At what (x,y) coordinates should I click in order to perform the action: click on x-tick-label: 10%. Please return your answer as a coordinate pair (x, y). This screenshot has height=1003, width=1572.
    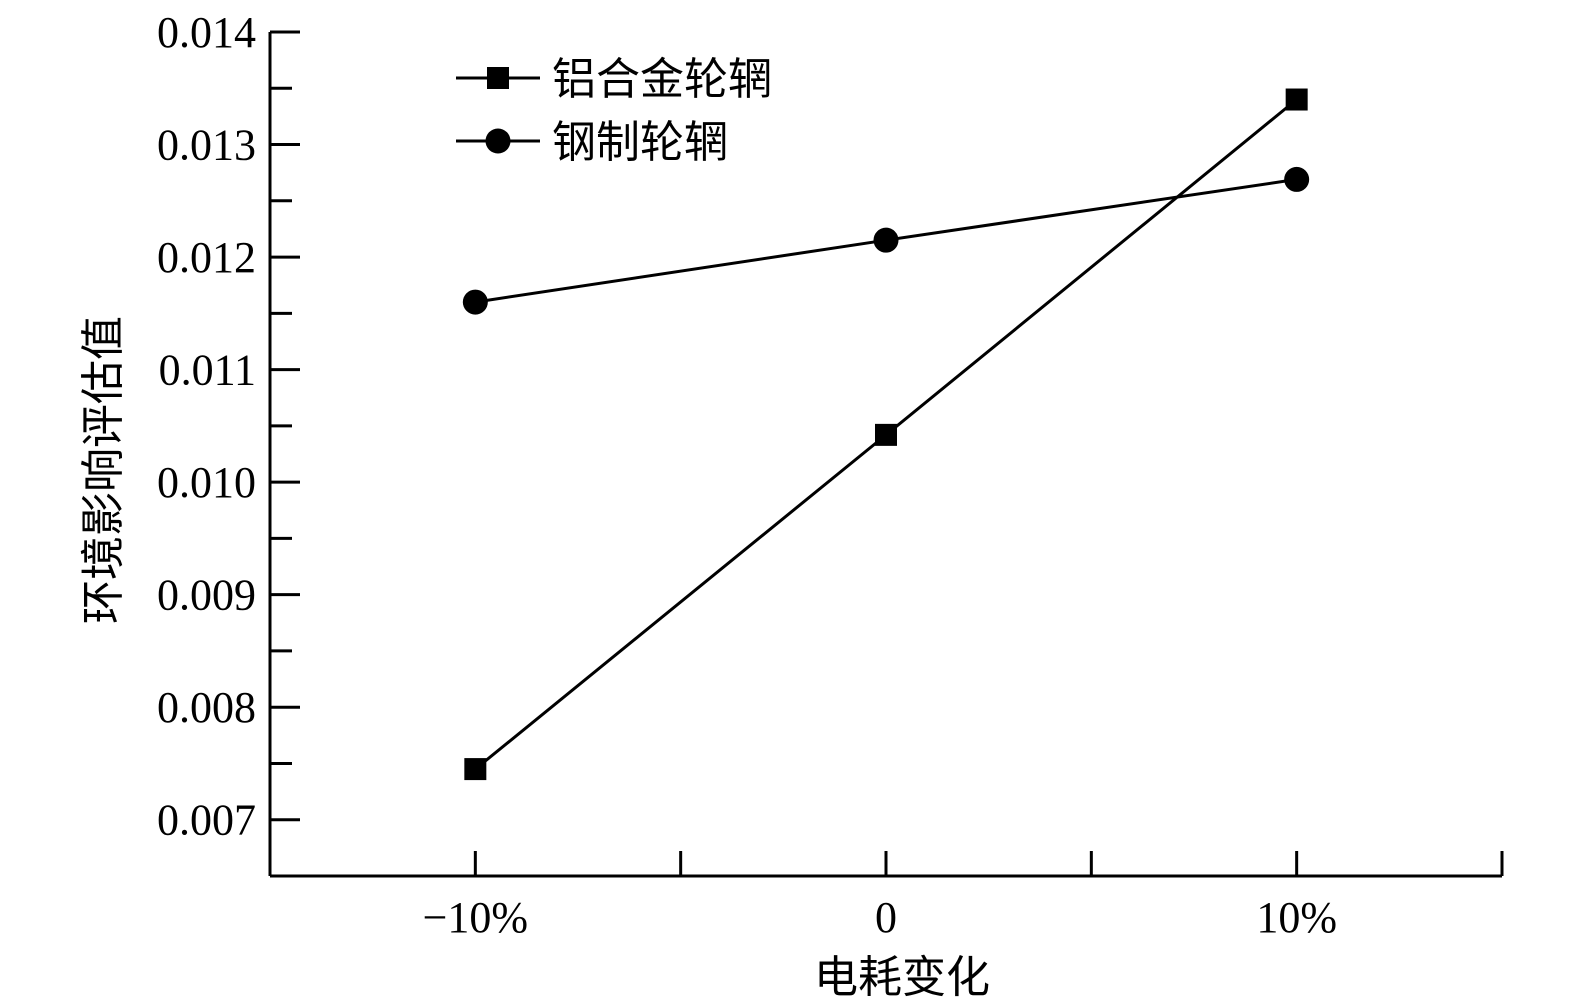
    Looking at the image, I should click on (1296, 917).